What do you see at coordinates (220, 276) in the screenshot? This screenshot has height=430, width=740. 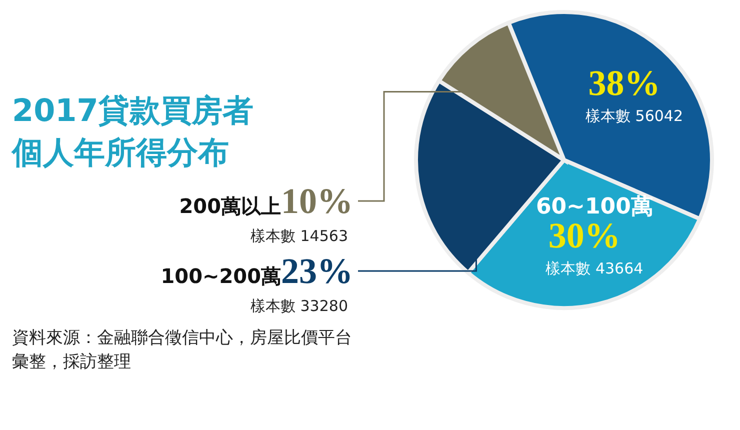 I see `slice-label: 100~200萬` at bounding box center [220, 276].